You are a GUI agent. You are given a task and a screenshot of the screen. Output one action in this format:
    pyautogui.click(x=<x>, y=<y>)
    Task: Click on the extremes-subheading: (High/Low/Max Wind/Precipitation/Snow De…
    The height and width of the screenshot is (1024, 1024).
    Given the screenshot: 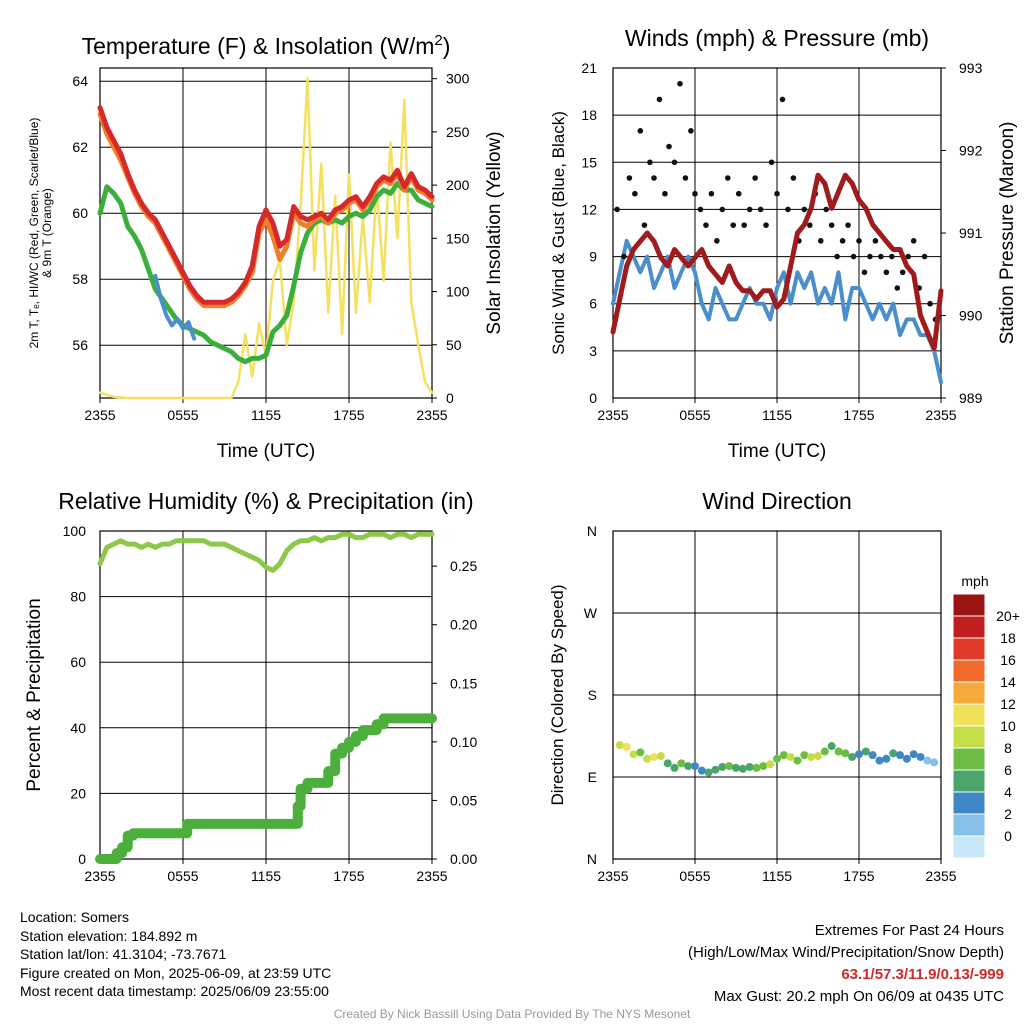 What is the action you would take?
    pyautogui.click(x=846, y=952)
    